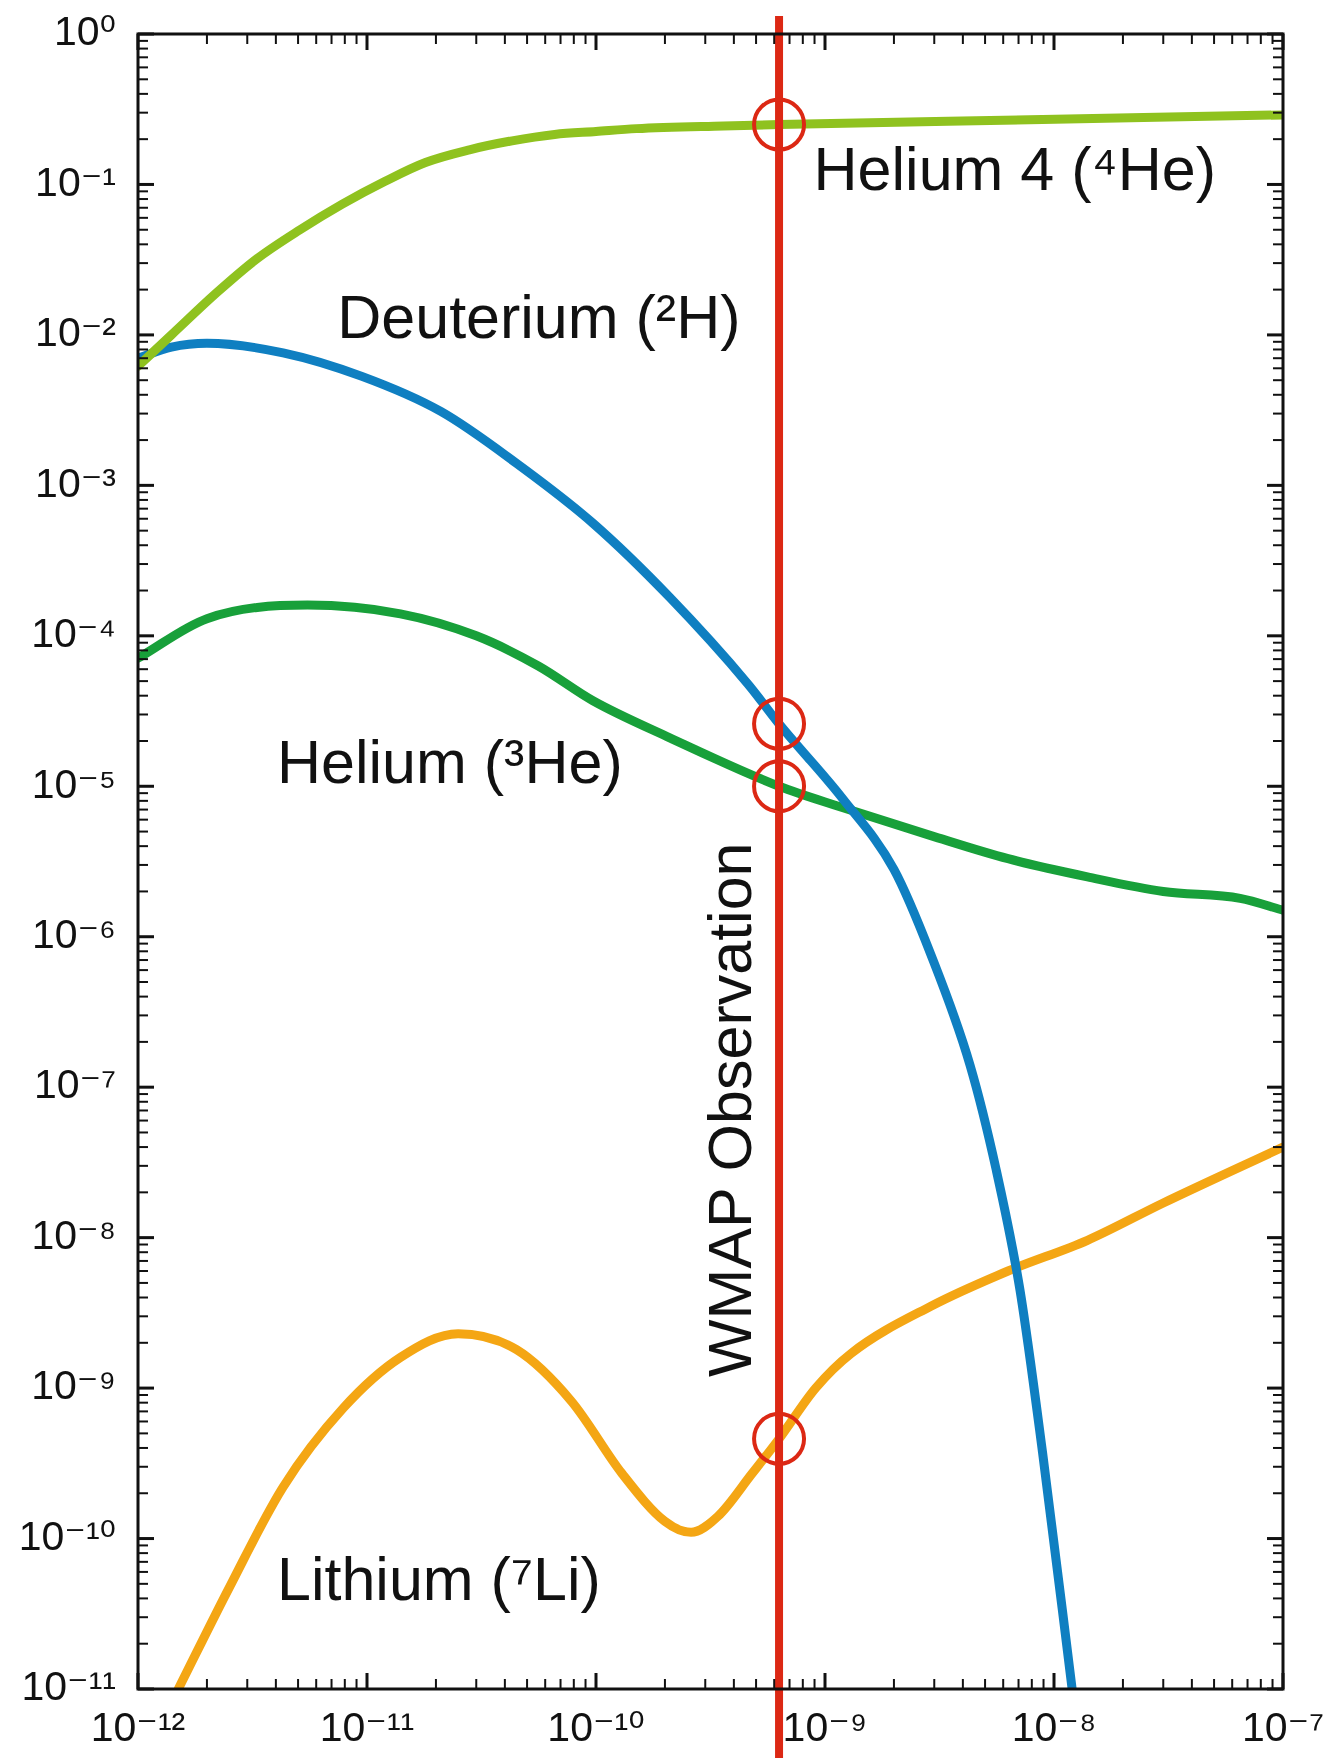 The width and height of the screenshot is (1336, 1758). What do you see at coordinates (439, 1578) in the screenshot?
I see `series-label: Lithium (⁷Li)` at bounding box center [439, 1578].